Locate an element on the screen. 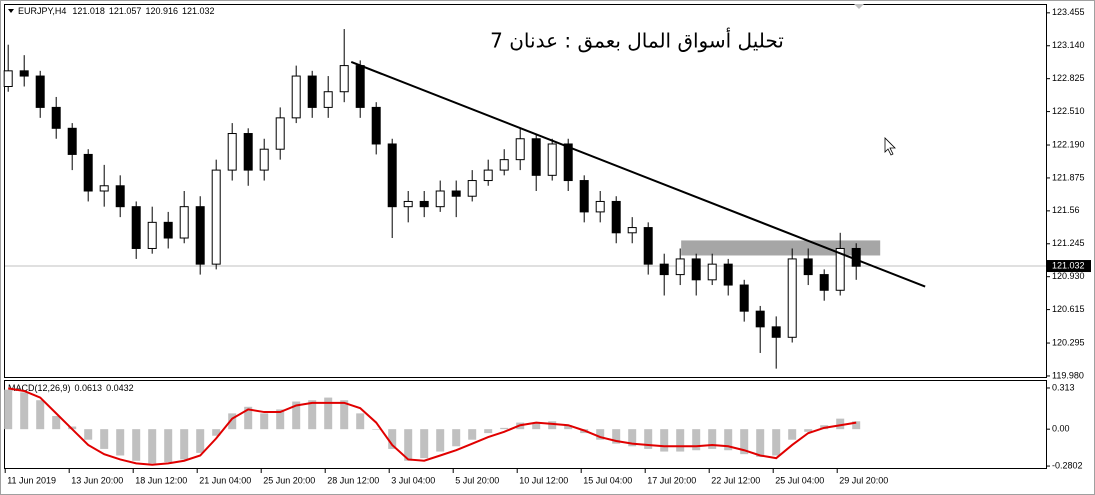 This screenshot has width=1095, height=495. signal-line is located at coordinates (432, 426).